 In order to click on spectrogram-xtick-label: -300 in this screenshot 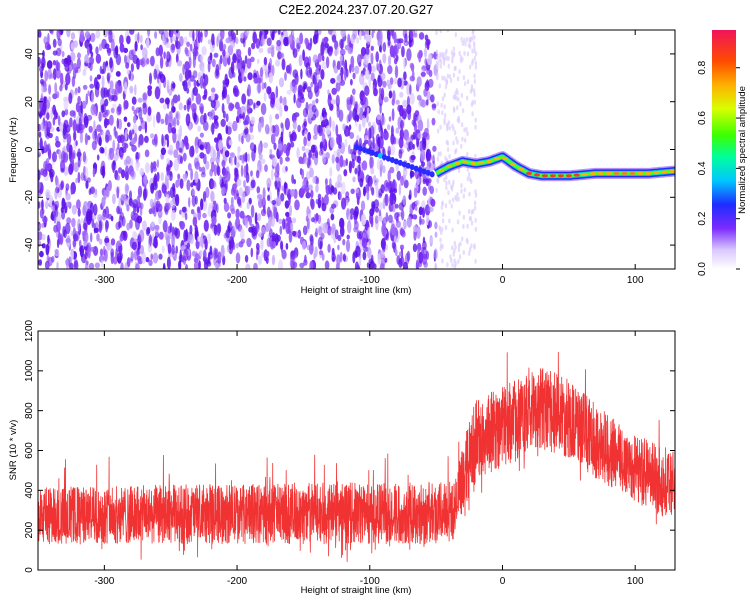, I will do `click(104, 280)`.